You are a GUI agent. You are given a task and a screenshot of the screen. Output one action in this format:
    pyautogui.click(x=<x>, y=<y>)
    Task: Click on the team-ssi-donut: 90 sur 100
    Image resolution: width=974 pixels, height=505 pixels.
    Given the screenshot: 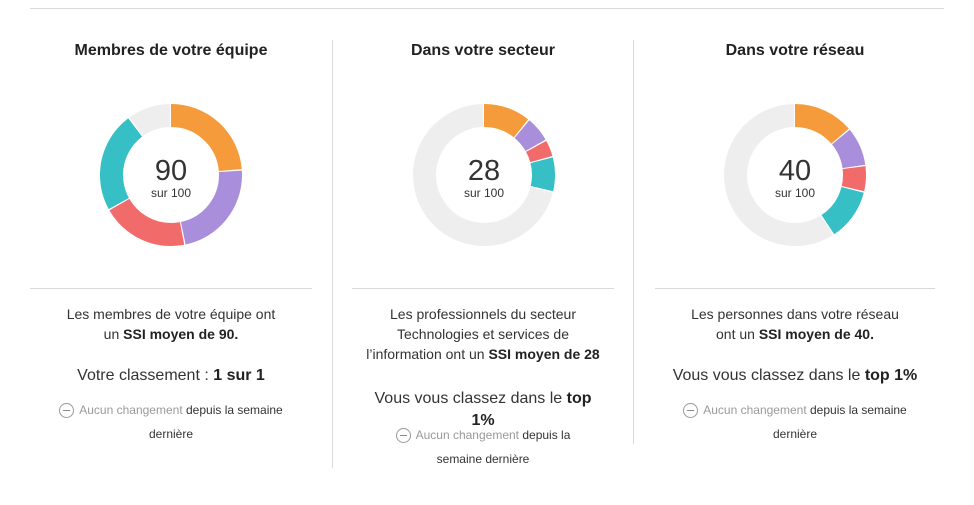 What is the action you would take?
    pyautogui.click(x=171, y=175)
    